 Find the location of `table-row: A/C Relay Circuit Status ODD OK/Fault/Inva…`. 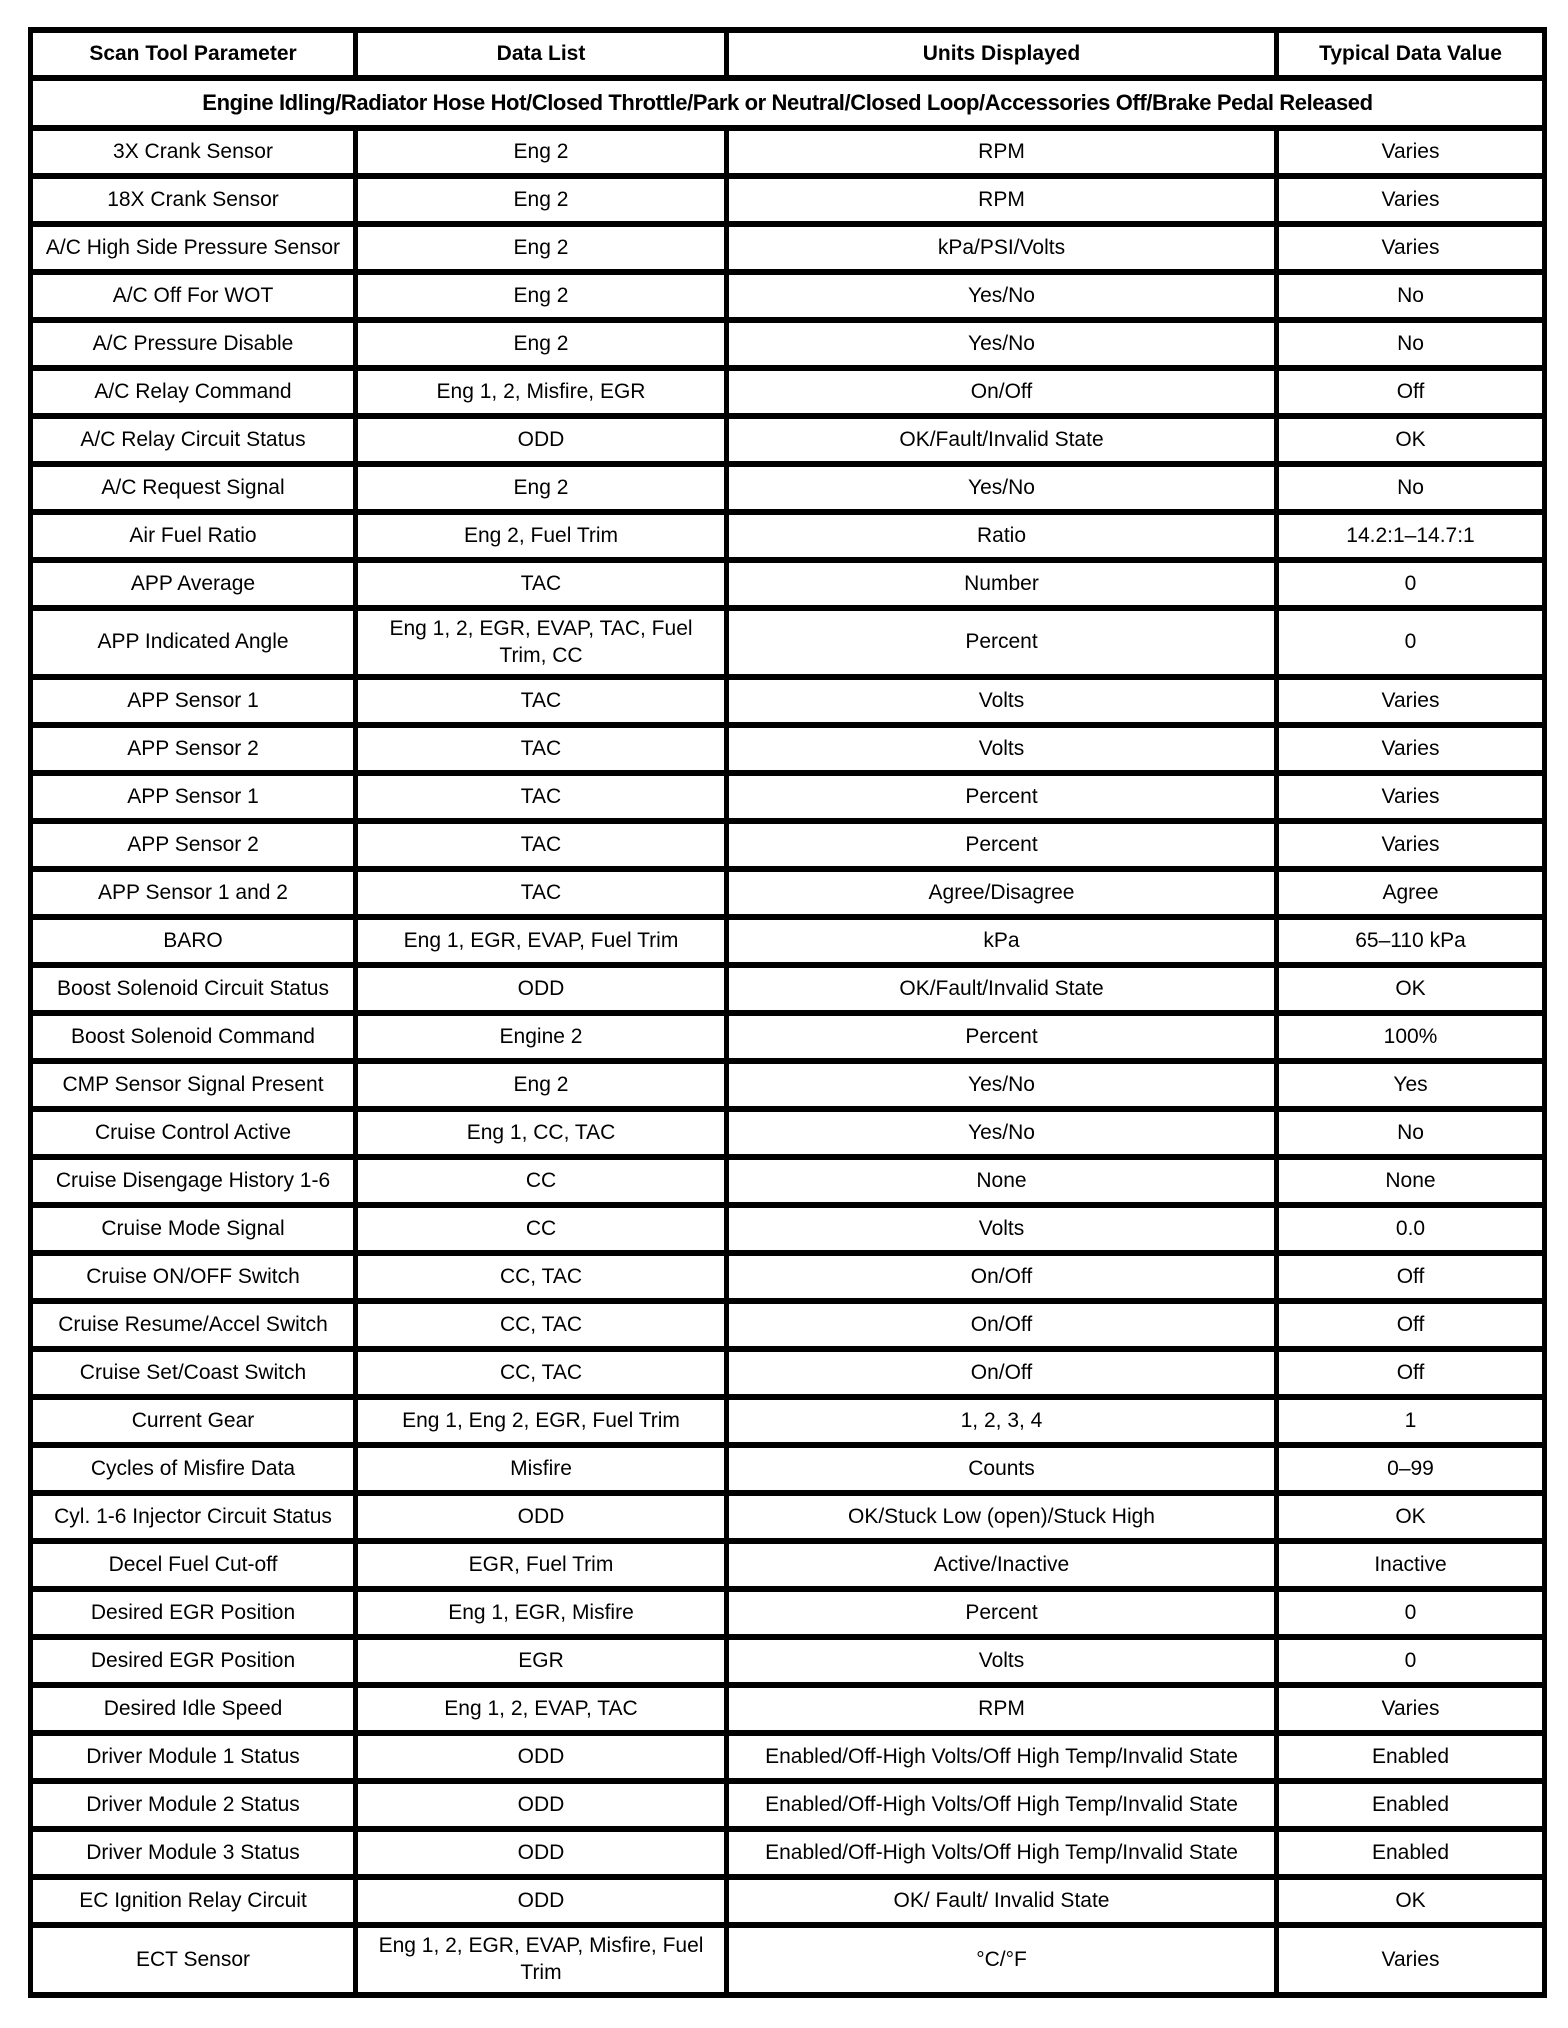

table-row: A/C Relay Circuit Status ODD OK/Fault/Inva… is located at coordinates (787, 440).